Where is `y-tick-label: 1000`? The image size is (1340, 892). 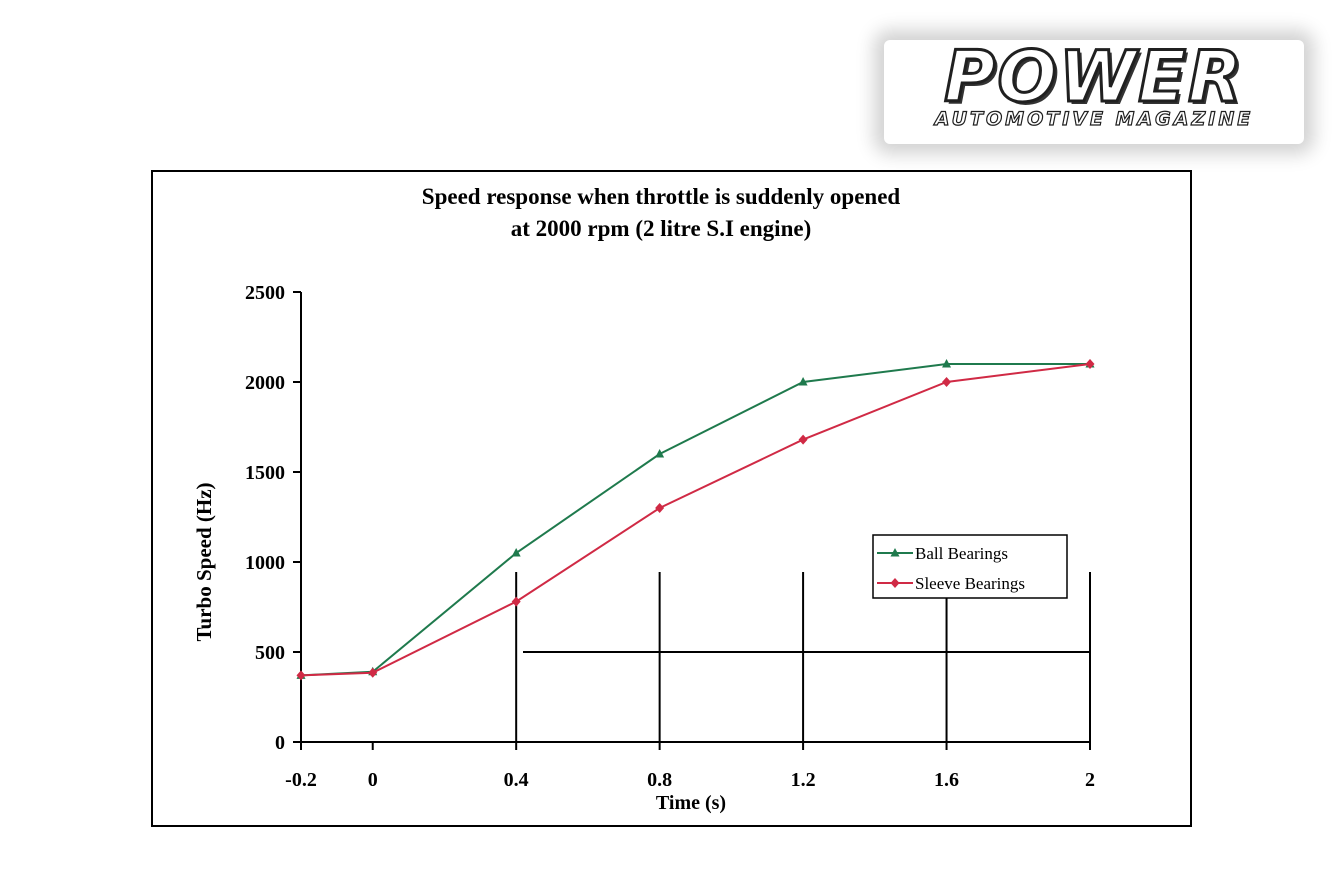 y-tick-label: 1000 is located at coordinates (265, 563).